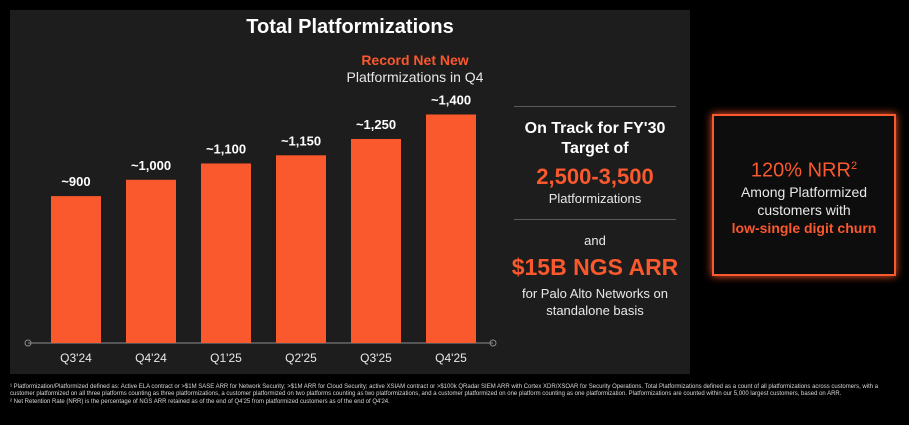 This screenshot has width=909, height=425. Describe the element at coordinates (415, 77) in the screenshot. I see `record-subtext: Platformizations in Q4` at that location.